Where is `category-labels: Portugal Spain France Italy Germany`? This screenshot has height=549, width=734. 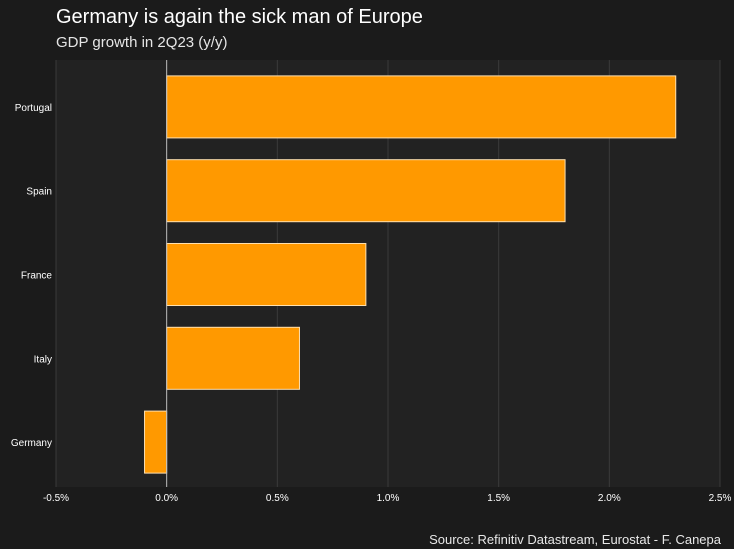
category-labels: Portugal Spain France Italy Germany is located at coordinates (32, 276).